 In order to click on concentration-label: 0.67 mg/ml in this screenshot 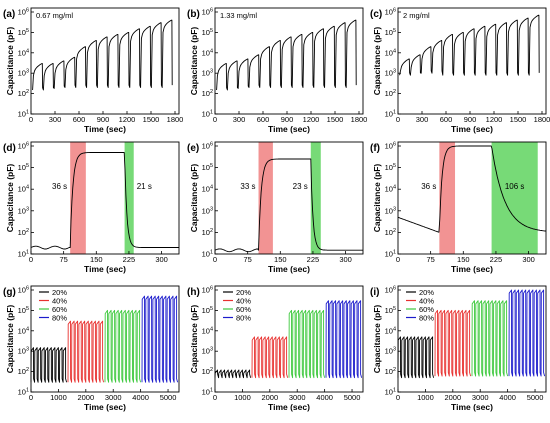, I will do `click(54, 15)`.